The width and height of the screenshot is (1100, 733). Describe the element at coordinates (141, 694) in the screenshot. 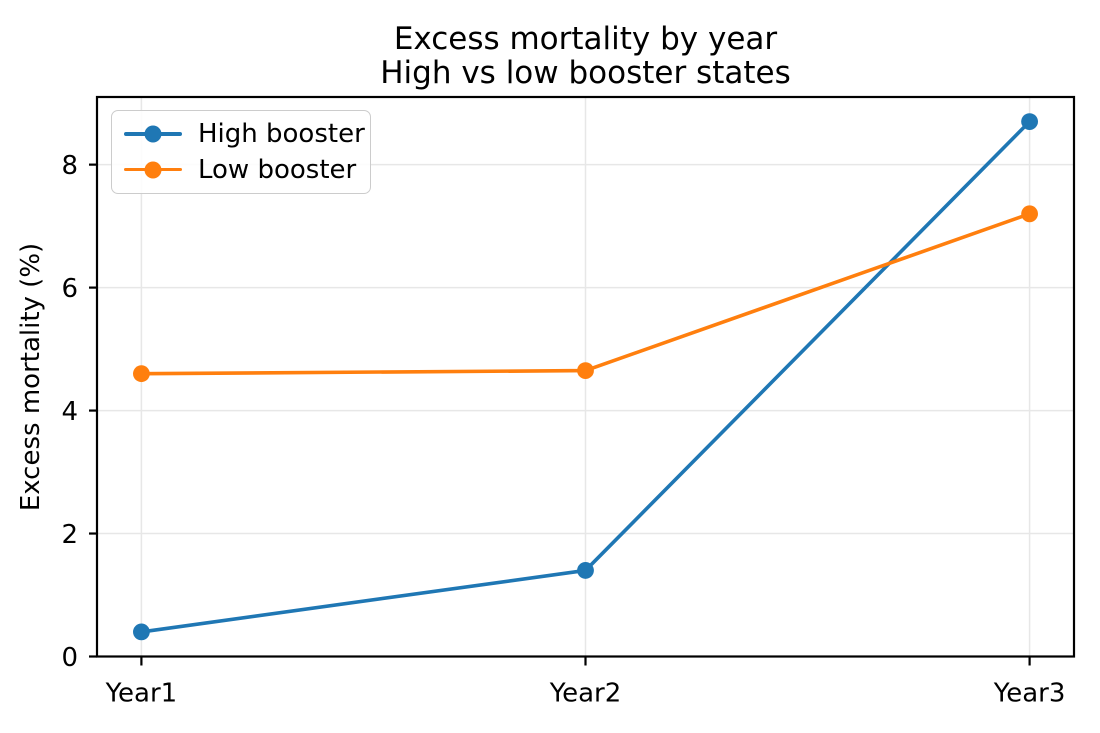

I see `x-tick-label-year1: Year1` at that location.